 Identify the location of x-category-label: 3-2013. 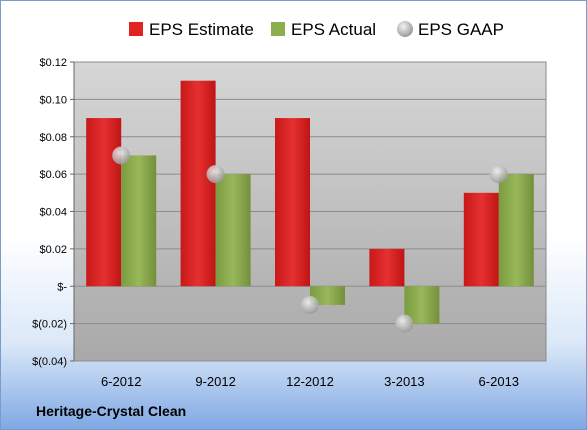
(404, 381).